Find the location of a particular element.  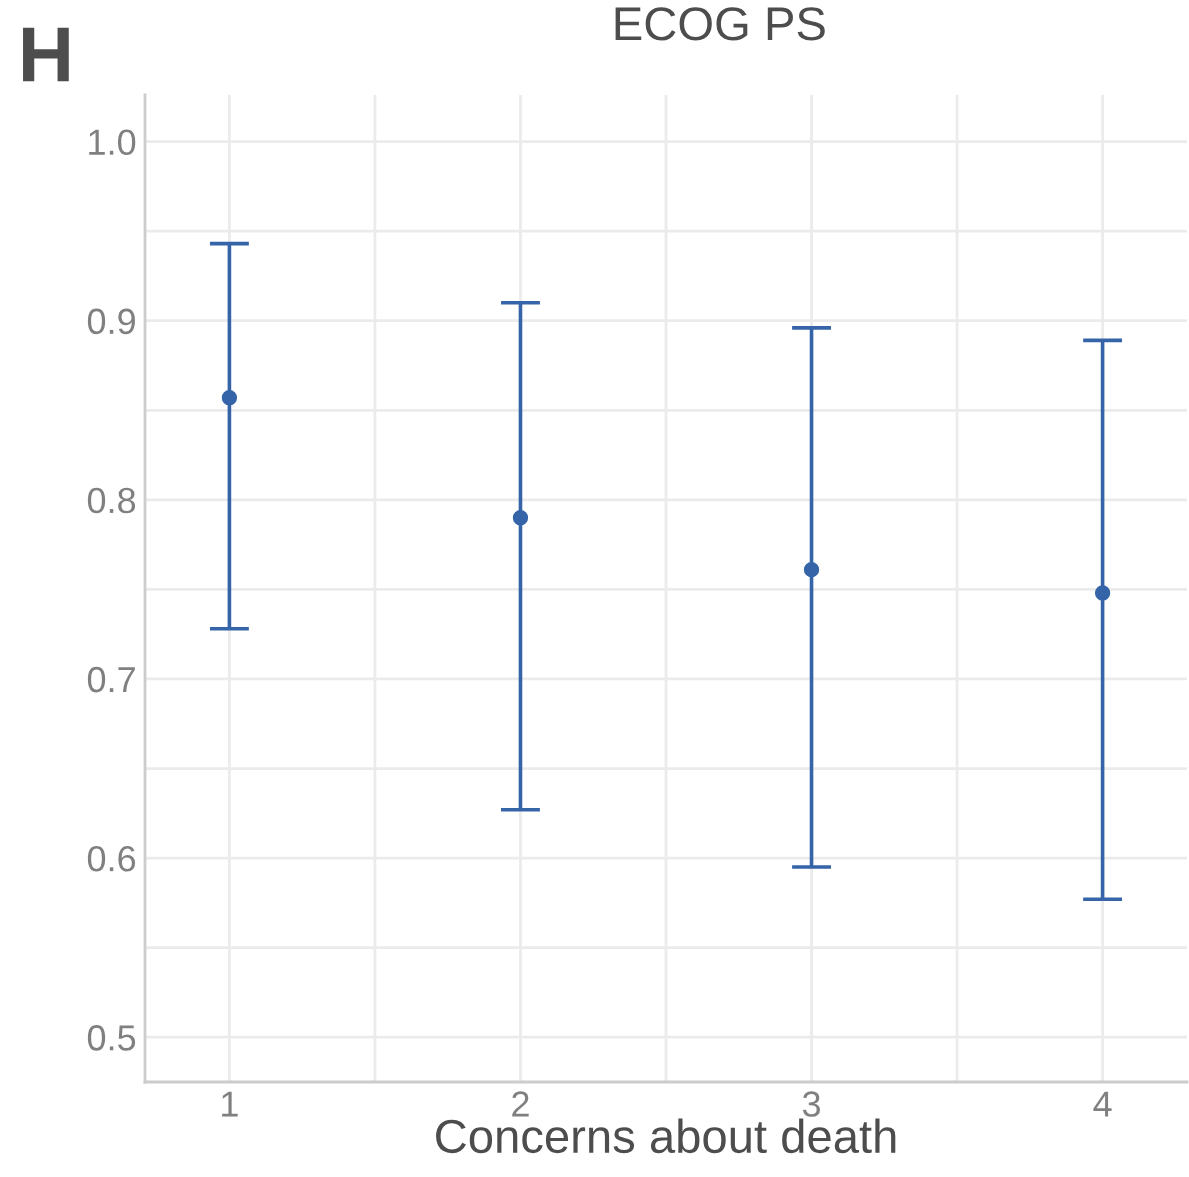

y-tick-label: 0.5 is located at coordinates (111, 1038).